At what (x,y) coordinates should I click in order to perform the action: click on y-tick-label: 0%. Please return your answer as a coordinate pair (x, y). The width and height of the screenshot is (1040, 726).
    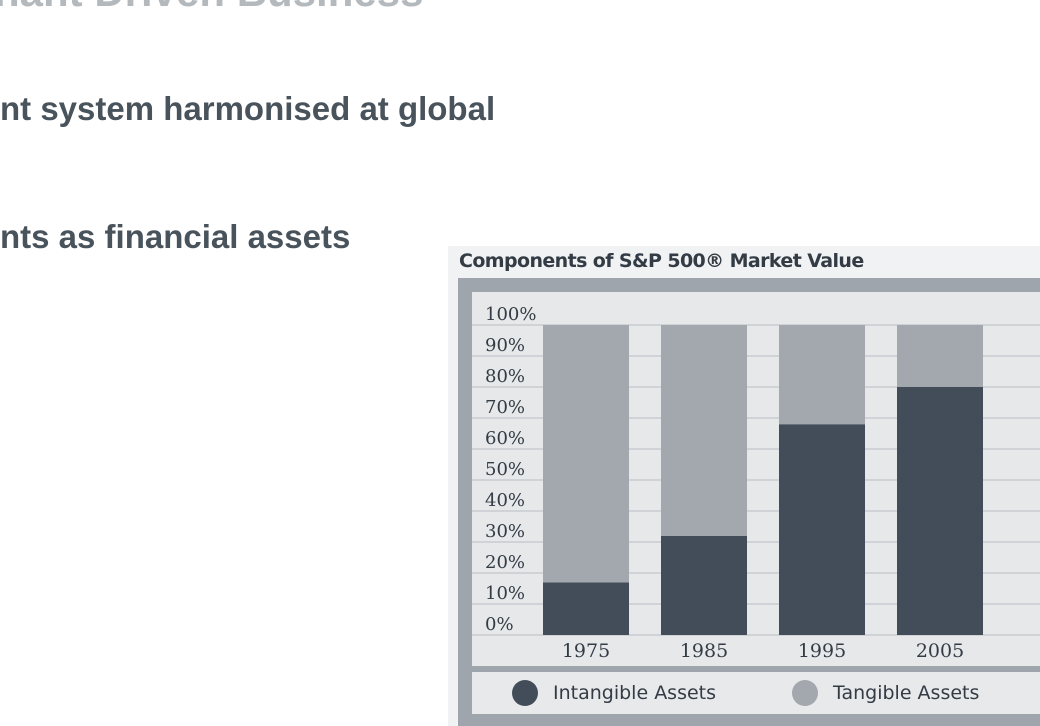
    Looking at the image, I should click on (499, 624).